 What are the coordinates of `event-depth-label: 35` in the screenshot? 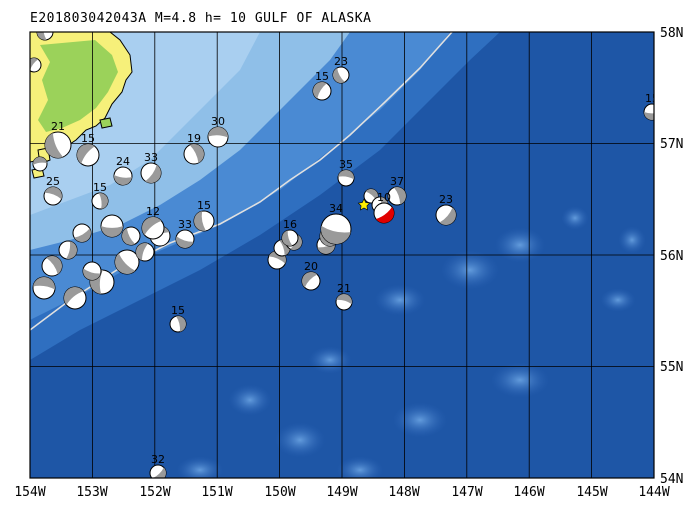 It's located at (346, 164).